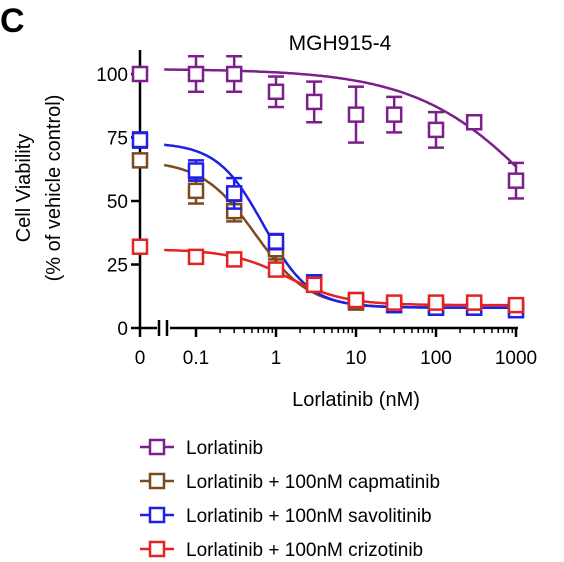 This screenshot has width=564, height=562. What do you see at coordinates (117, 202) in the screenshot?
I see `y-tick-label: 50` at bounding box center [117, 202].